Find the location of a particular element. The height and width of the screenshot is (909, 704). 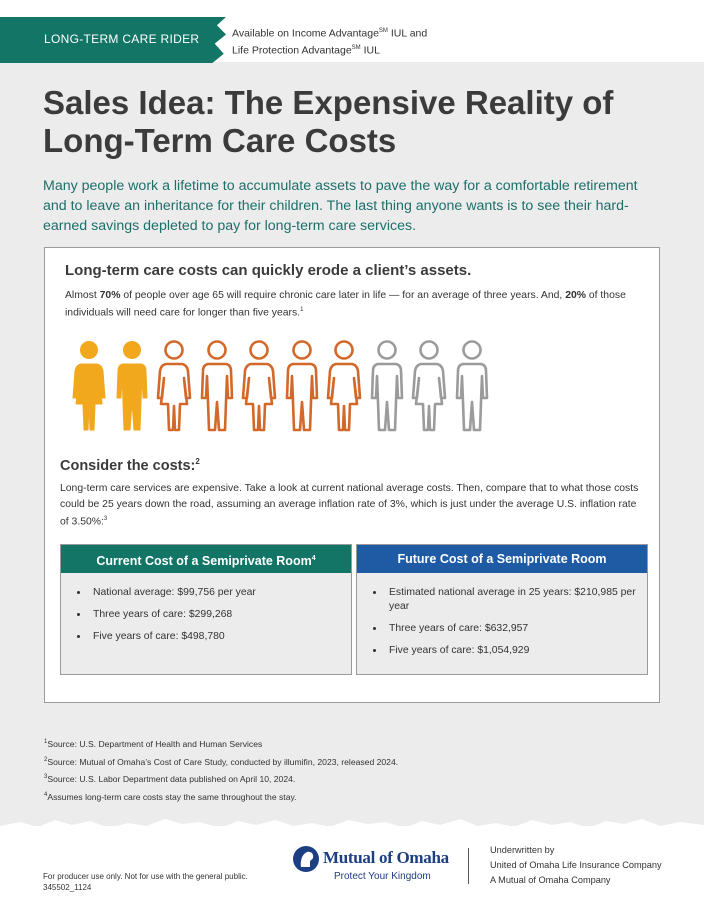

company-logo-name: Mutual of Omaha is located at coordinates (386, 857).